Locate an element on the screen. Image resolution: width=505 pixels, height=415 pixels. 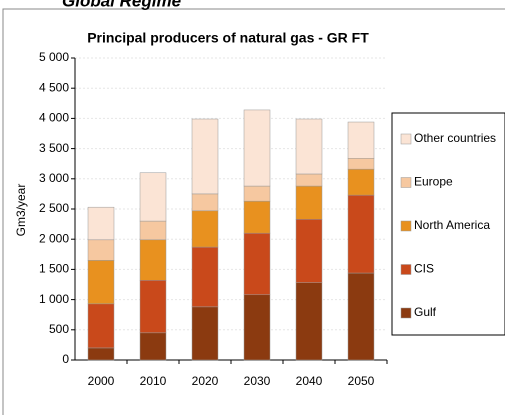
legend-label: Europe is located at coordinates (433, 182).